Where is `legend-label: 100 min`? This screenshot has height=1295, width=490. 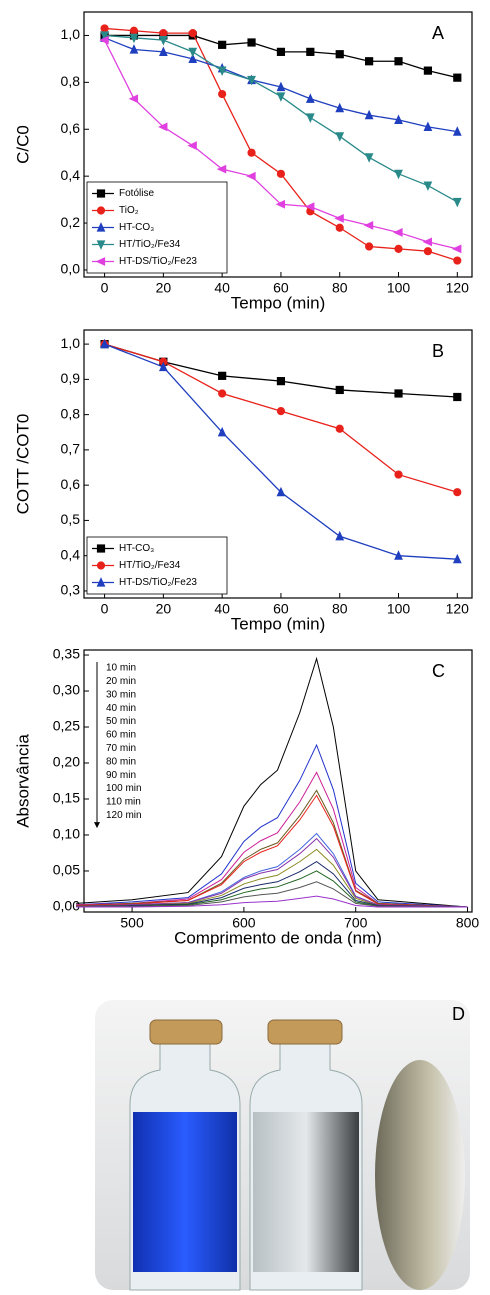 legend-label: 100 min is located at coordinates (124, 788).